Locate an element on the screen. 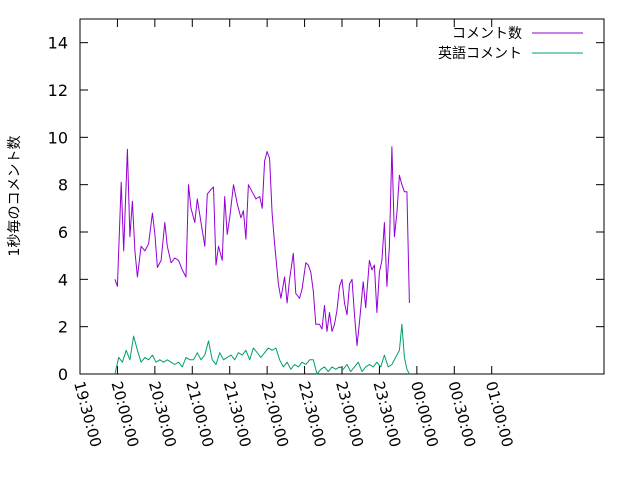  x-tick-label: 21:30:00 is located at coordinates (237, 414).